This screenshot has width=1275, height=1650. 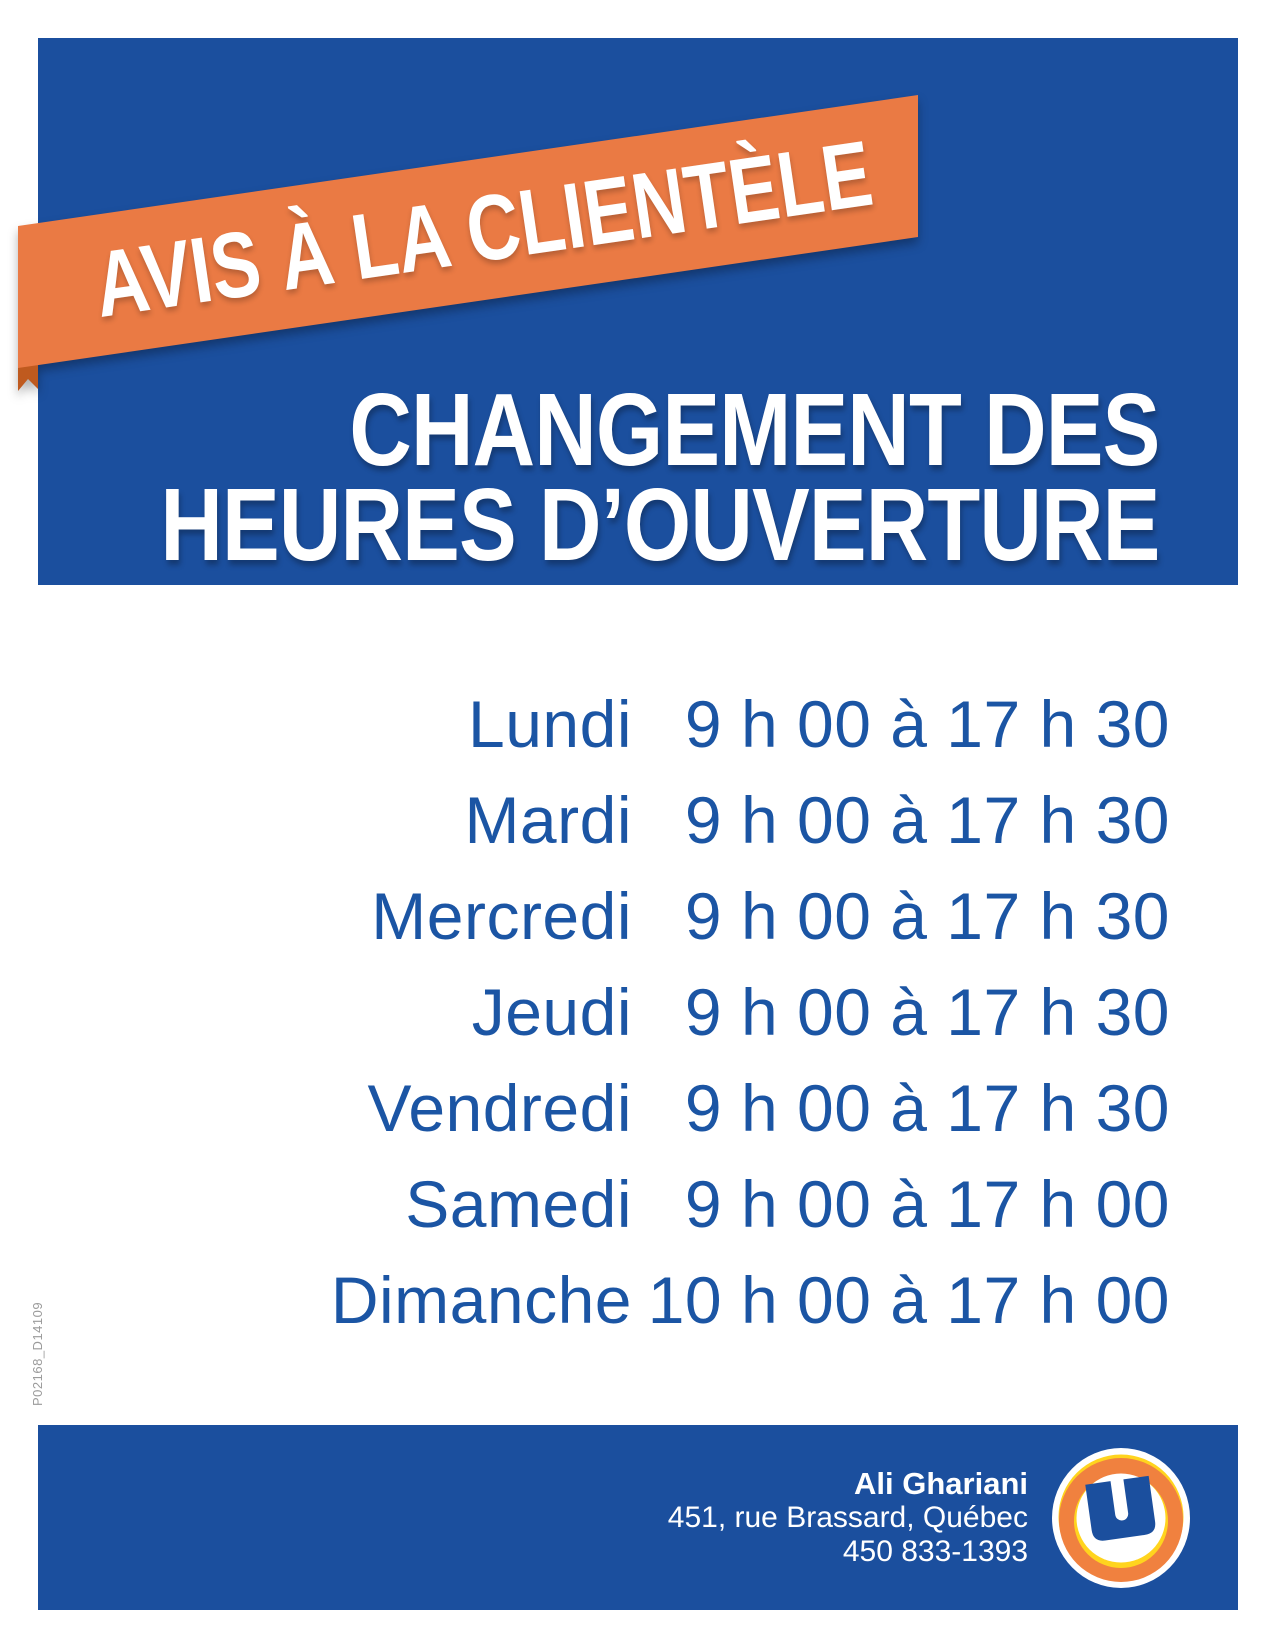 I want to click on u-logo, so click(x=1121, y=1518).